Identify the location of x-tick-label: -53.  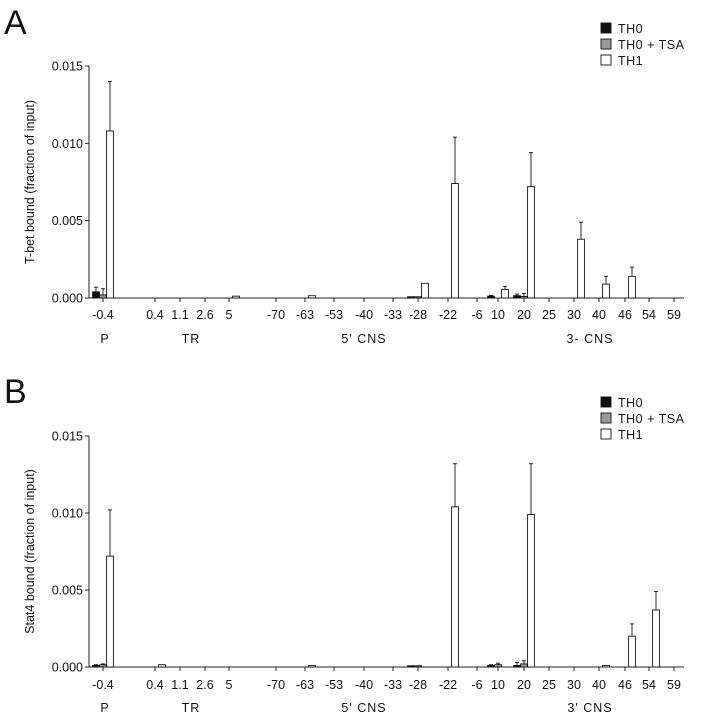
(334, 315).